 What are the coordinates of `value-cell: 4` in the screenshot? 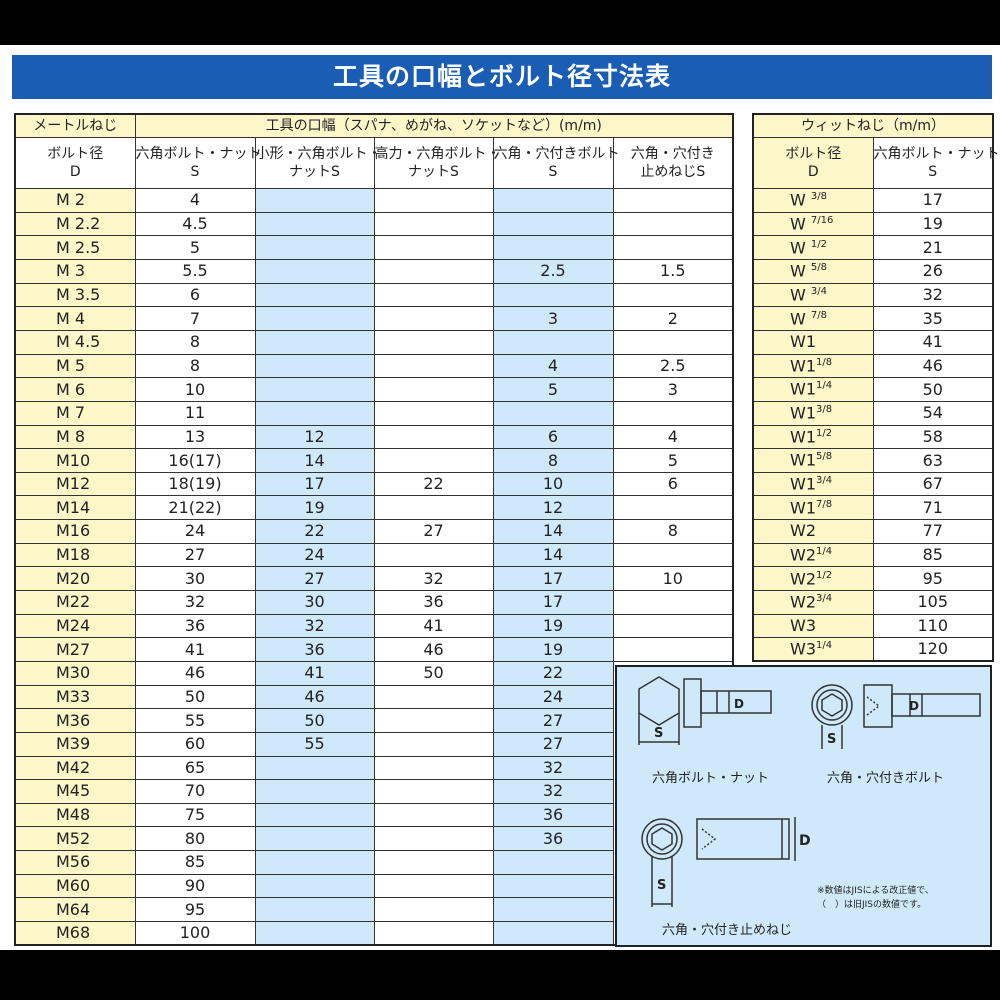 It's located at (673, 437).